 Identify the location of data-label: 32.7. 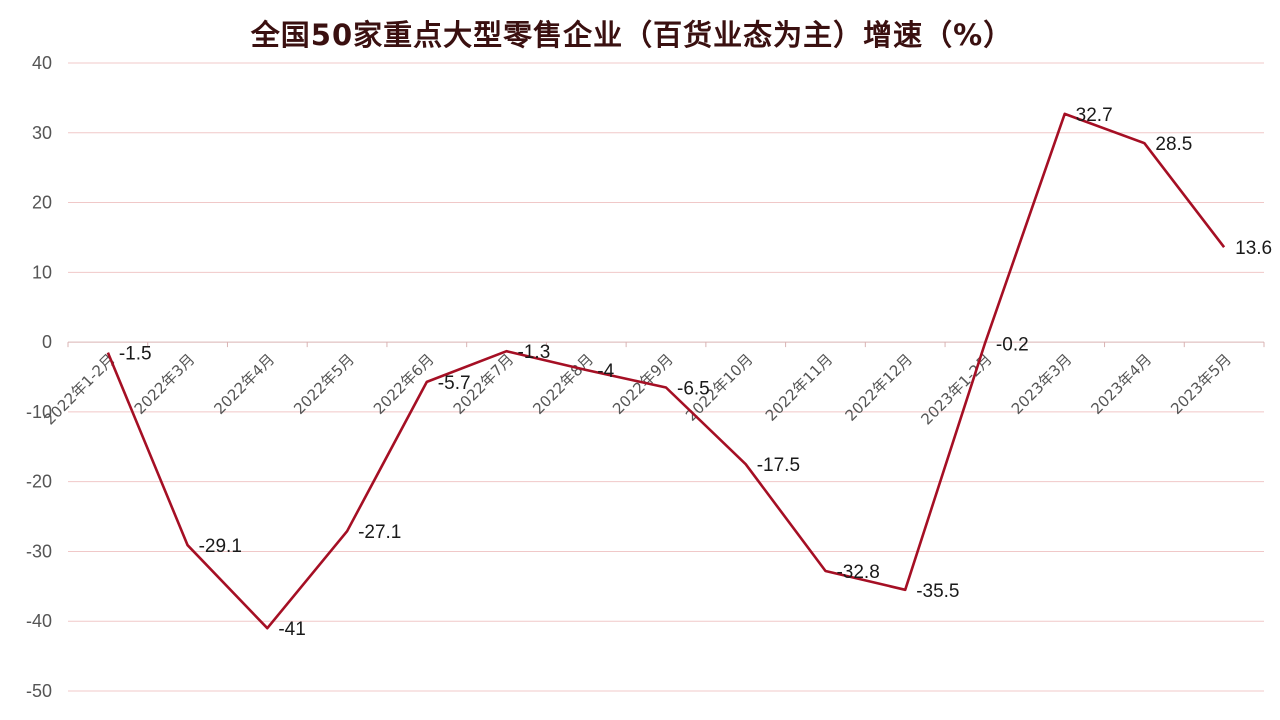
(1094, 115).